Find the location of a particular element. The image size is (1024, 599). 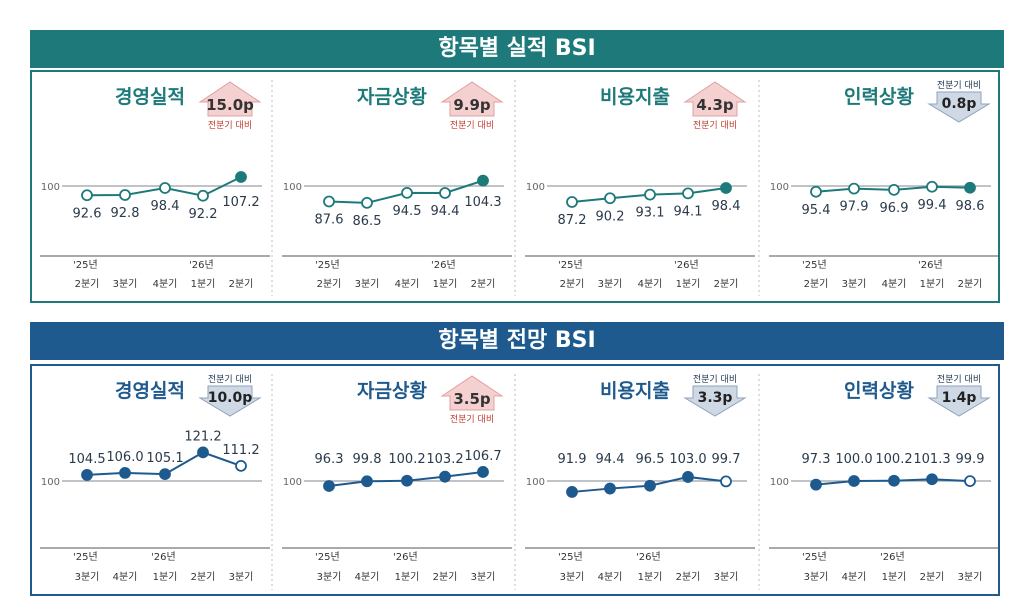

change-value: 9.9p is located at coordinates (472, 105).